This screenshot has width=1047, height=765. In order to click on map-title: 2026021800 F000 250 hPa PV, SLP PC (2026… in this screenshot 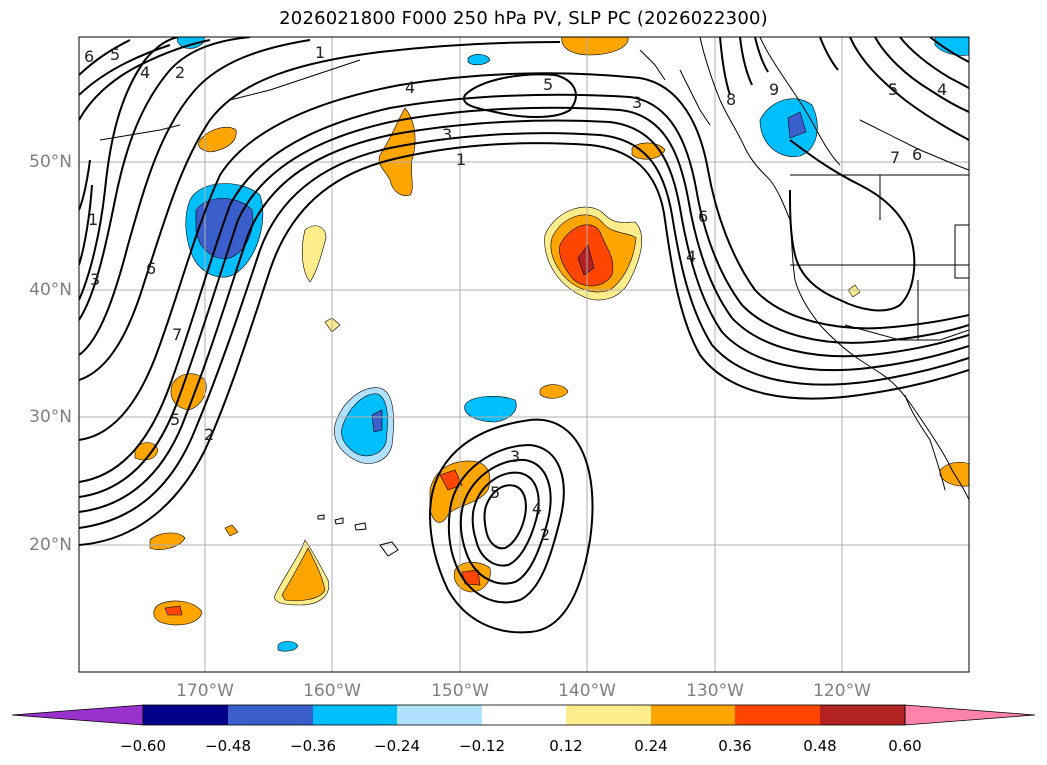, I will do `click(523, 18)`.